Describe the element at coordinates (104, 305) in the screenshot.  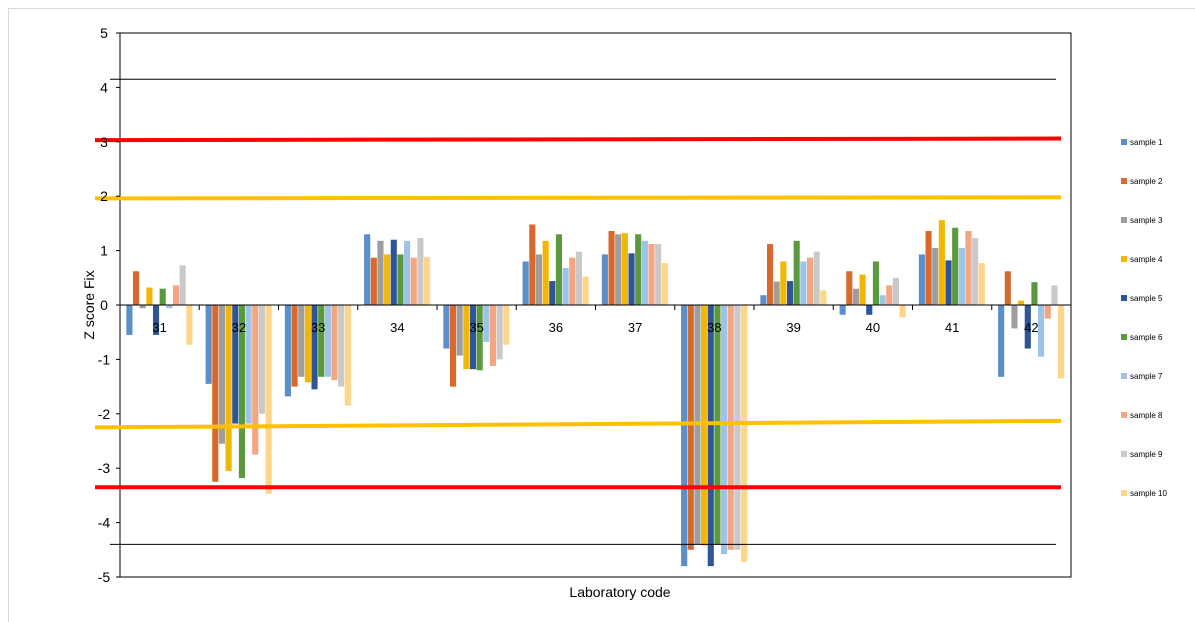
I see `y-tick-label: 0` at that location.